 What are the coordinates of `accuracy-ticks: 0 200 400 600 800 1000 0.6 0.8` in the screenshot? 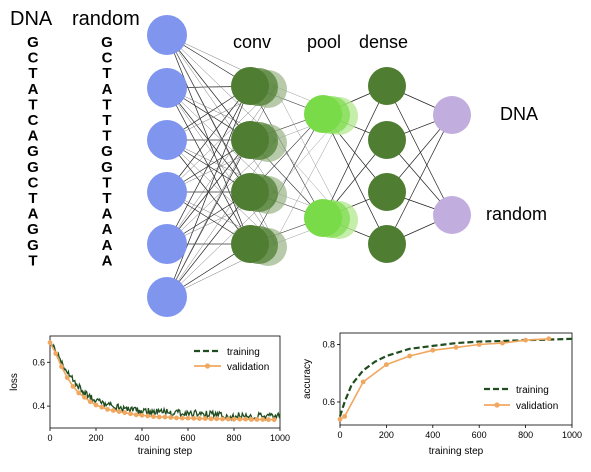 It's located at (452, 390).